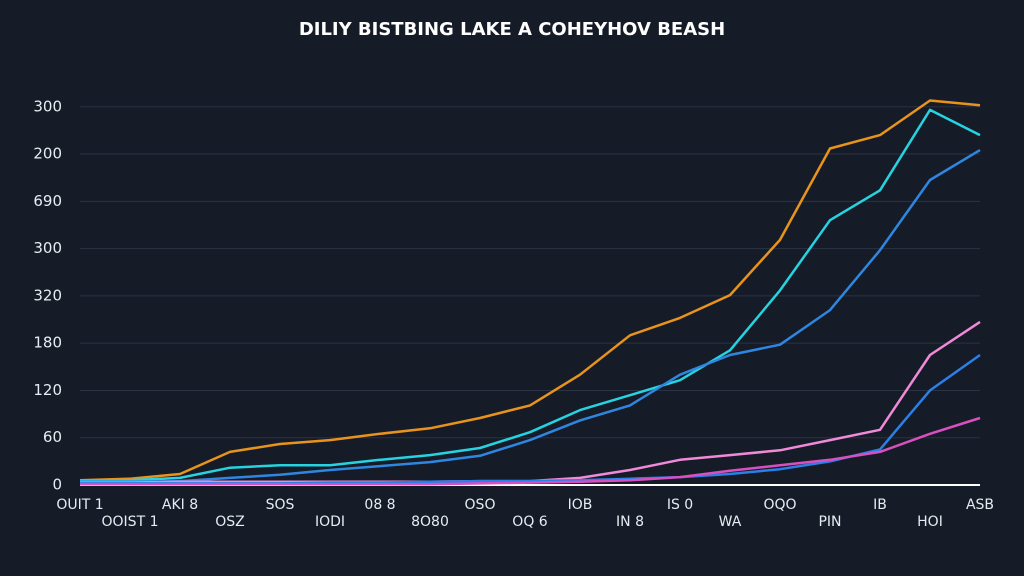  Describe the element at coordinates (779, 505) in the screenshot. I see `x-tick-label: OQO` at that location.